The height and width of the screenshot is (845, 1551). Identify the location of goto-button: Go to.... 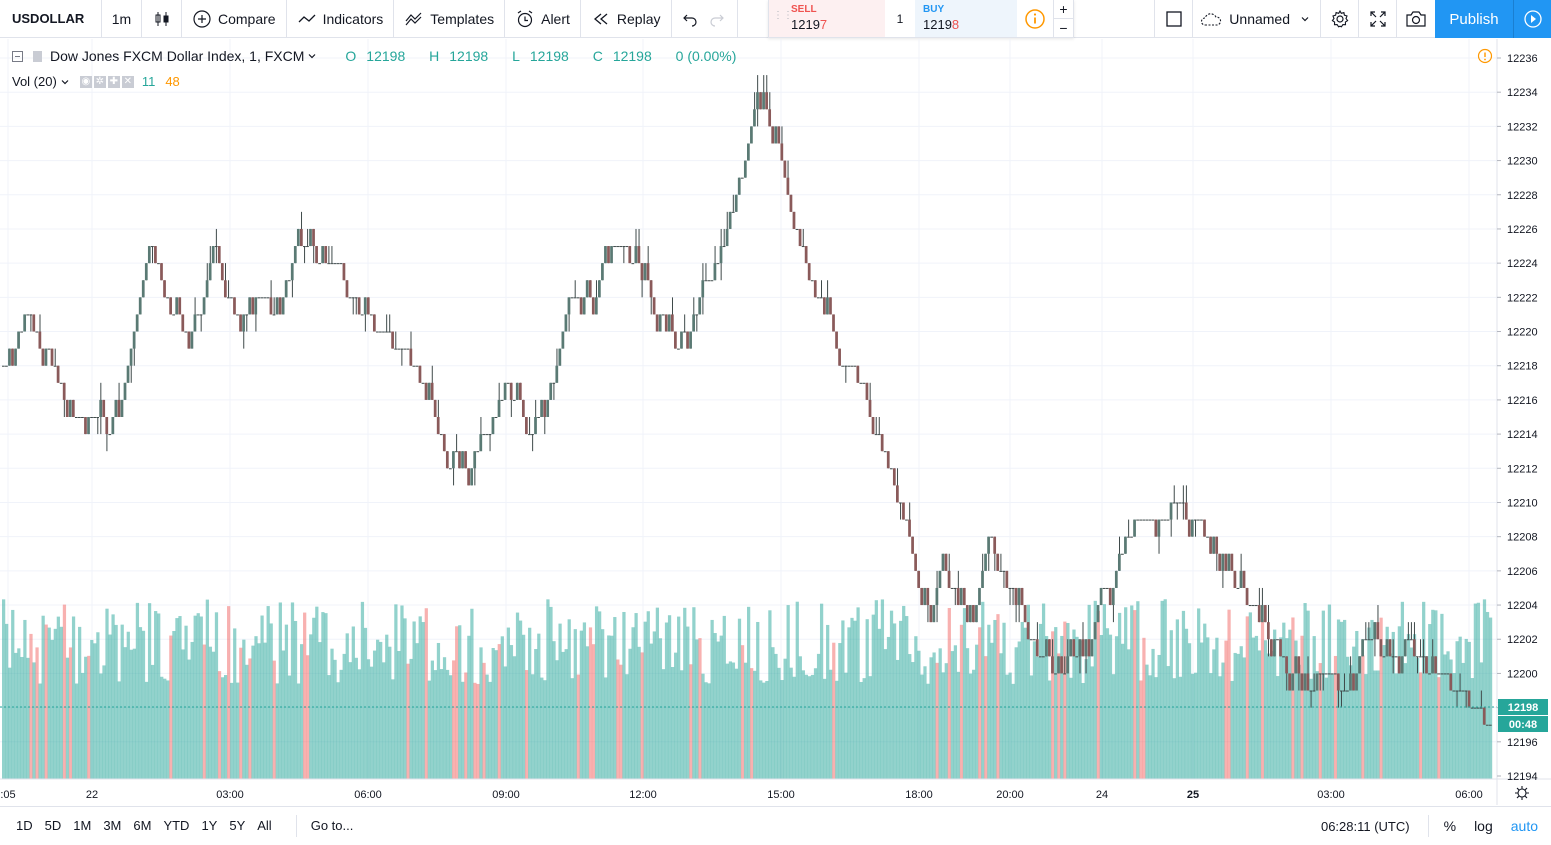
(324, 825).